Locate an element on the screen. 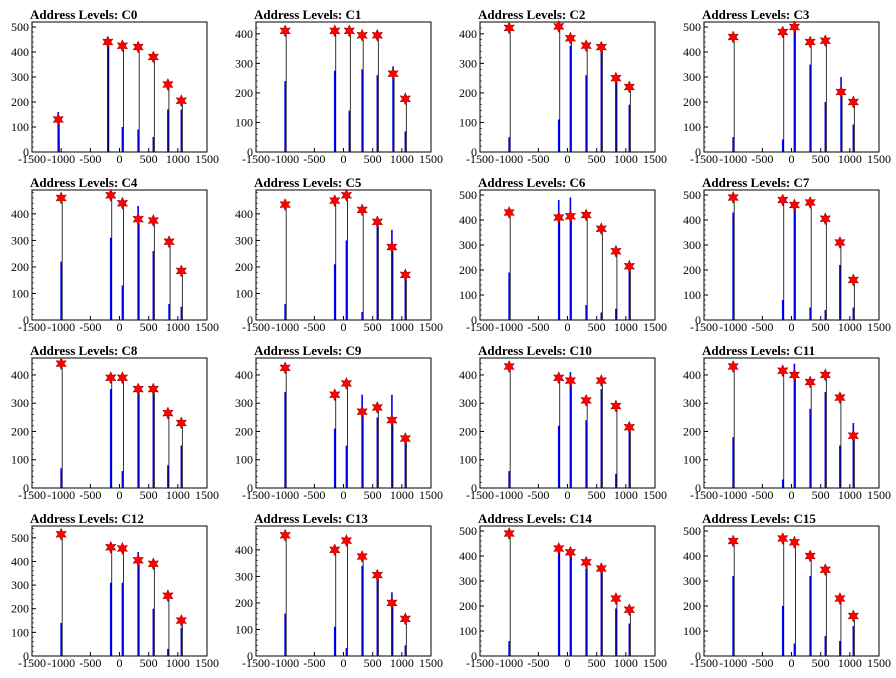 Image resolution: width=896 pixels, height=678 pixels. chart-title: Address Levels: C11 is located at coordinates (758, 350).